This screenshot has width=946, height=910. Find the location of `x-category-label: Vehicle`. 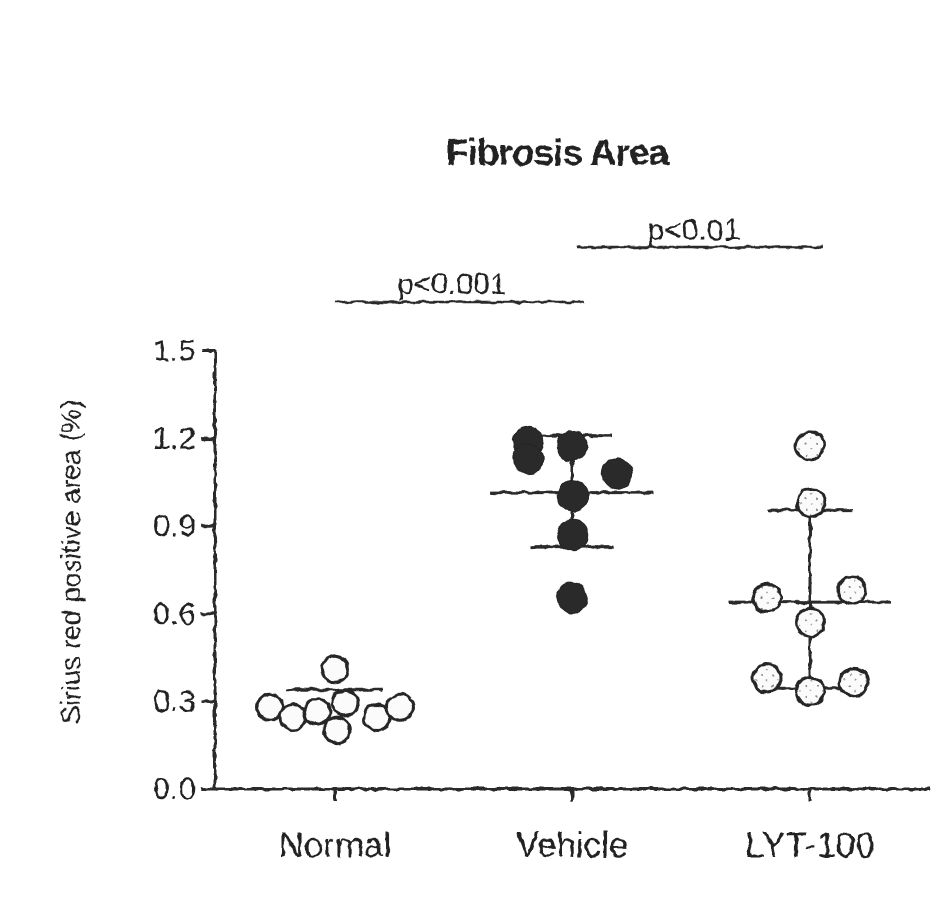

x-category-label: Vehicle is located at coordinates (572, 845).